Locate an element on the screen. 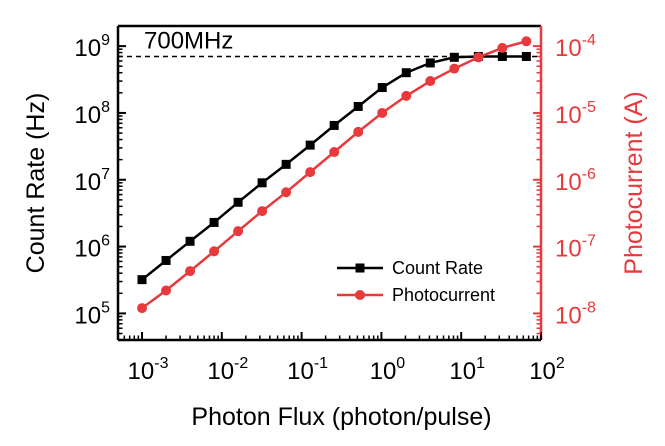 The height and width of the screenshot is (446, 665). y-left-tick-label: 10⁷ is located at coordinates (92, 181).